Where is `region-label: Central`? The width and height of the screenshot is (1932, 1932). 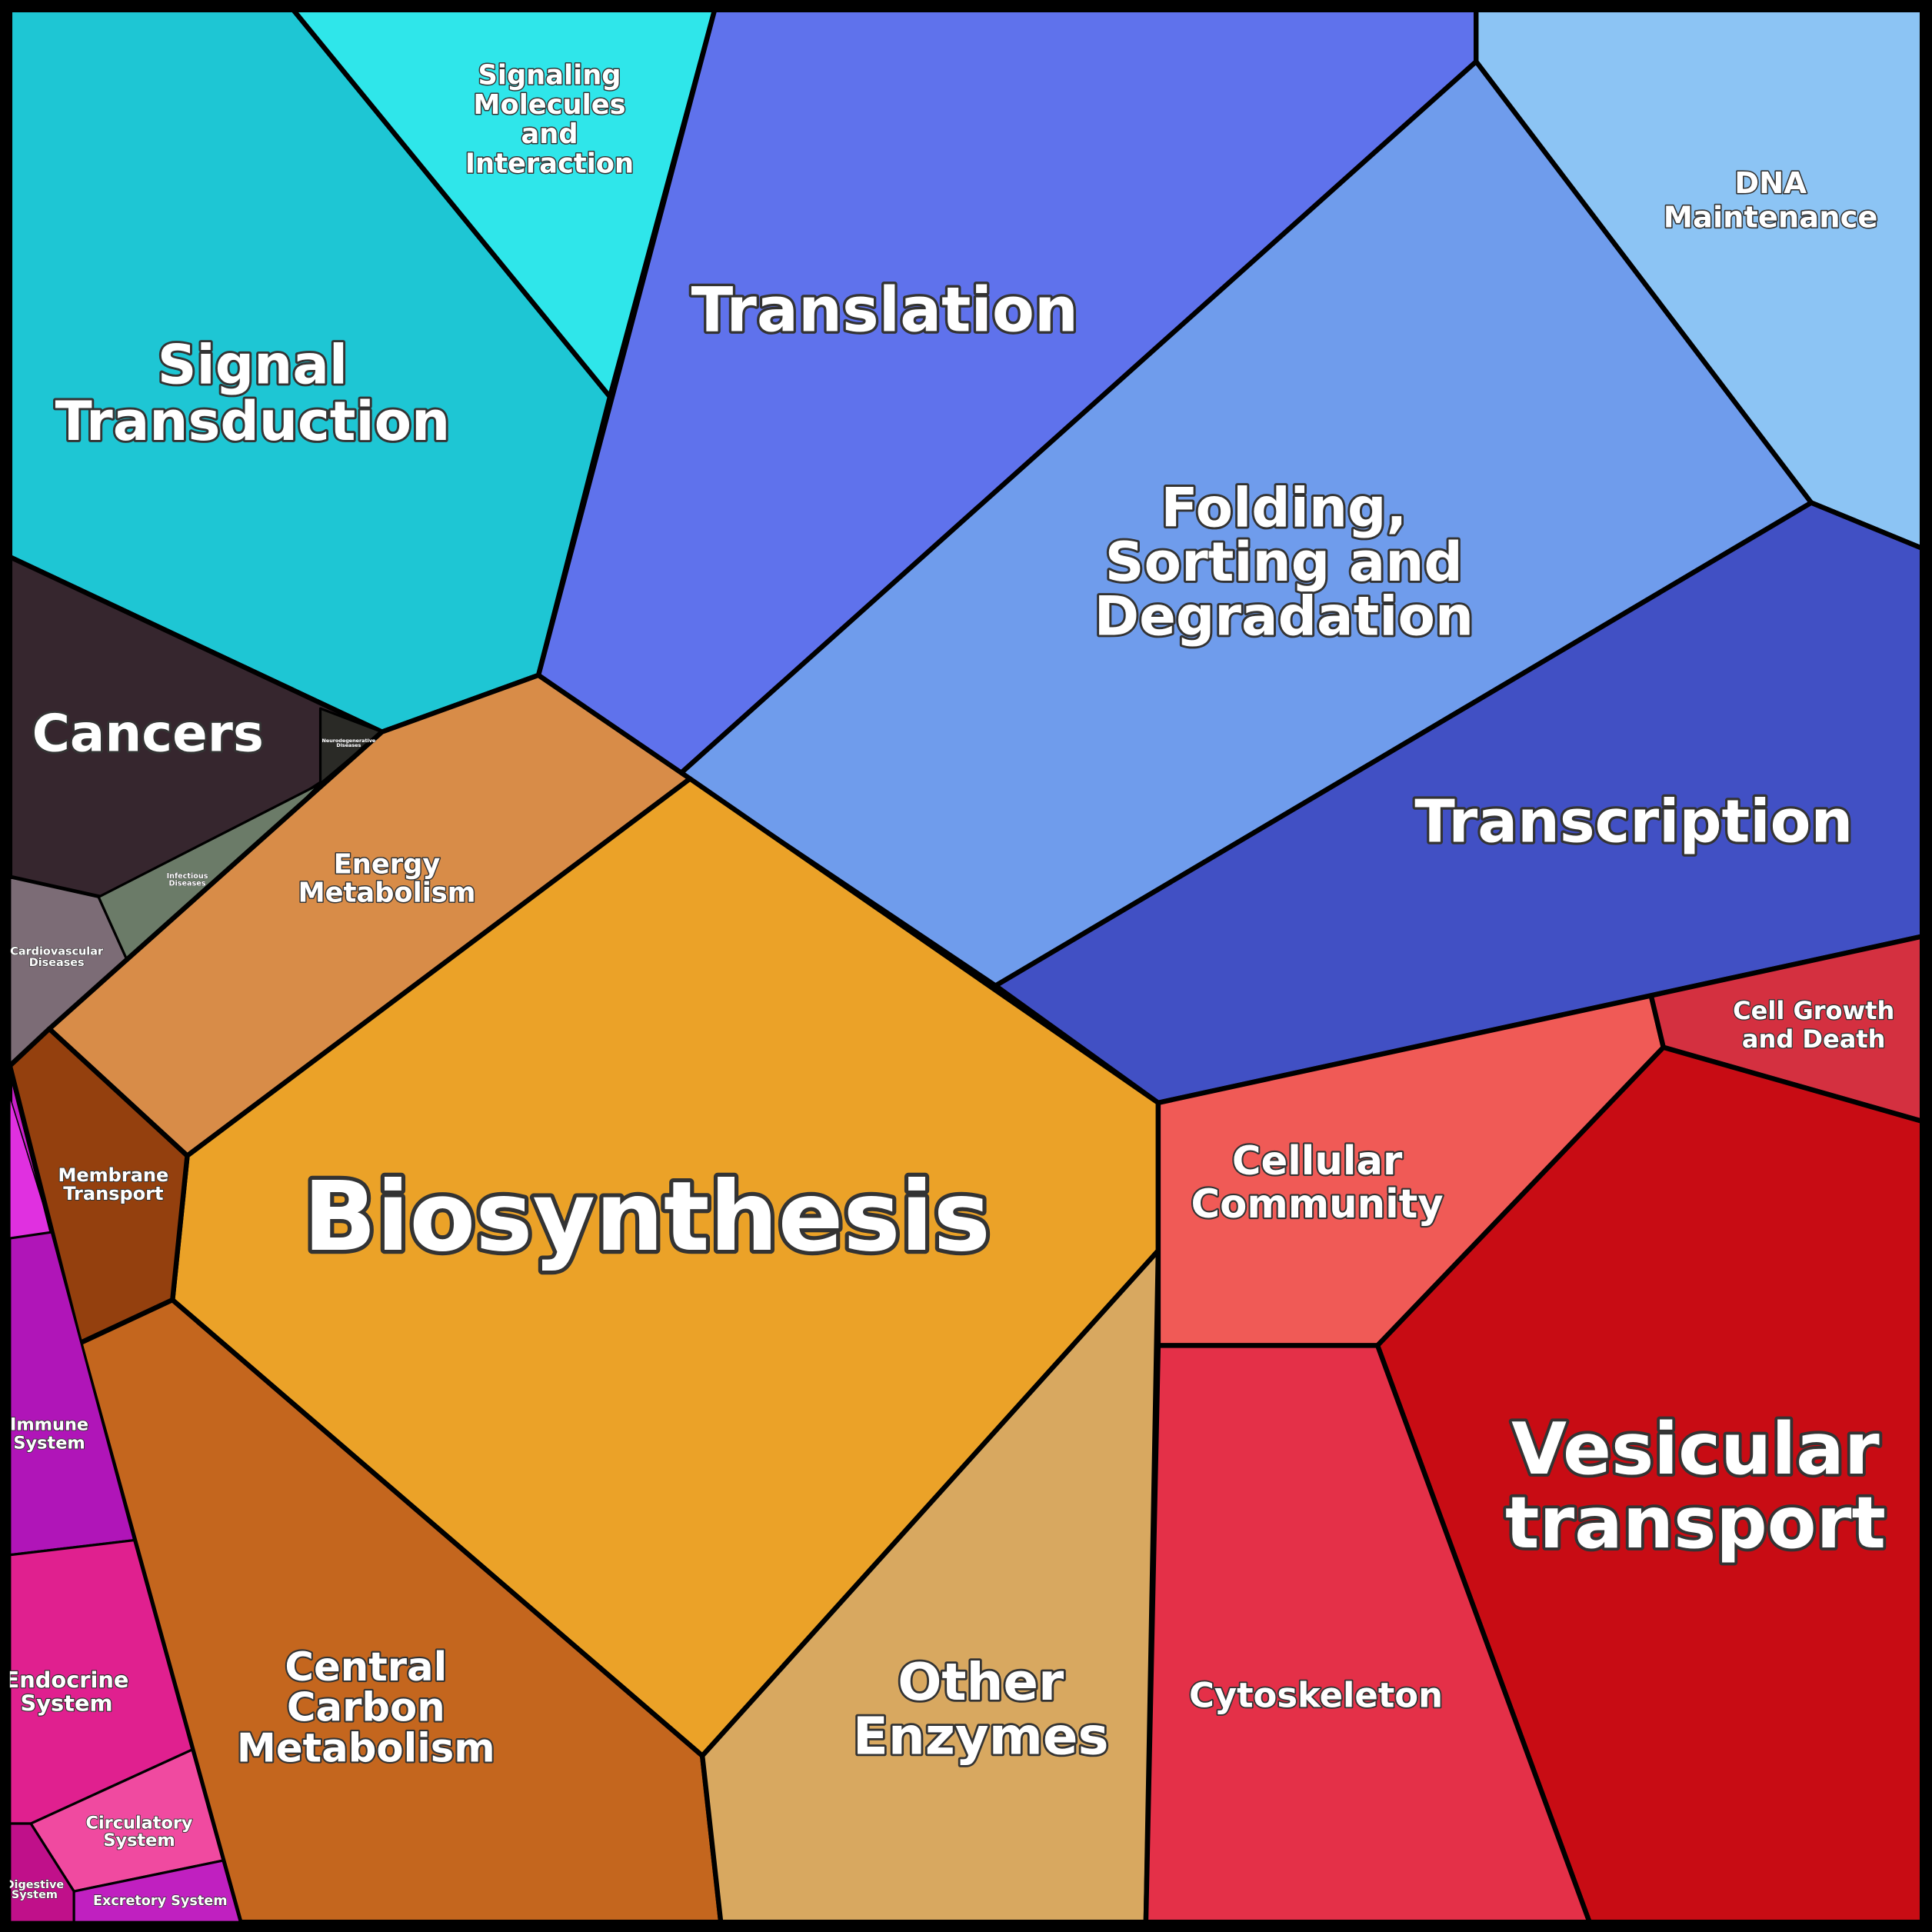
region-label: Central is located at coordinates (366, 1667).